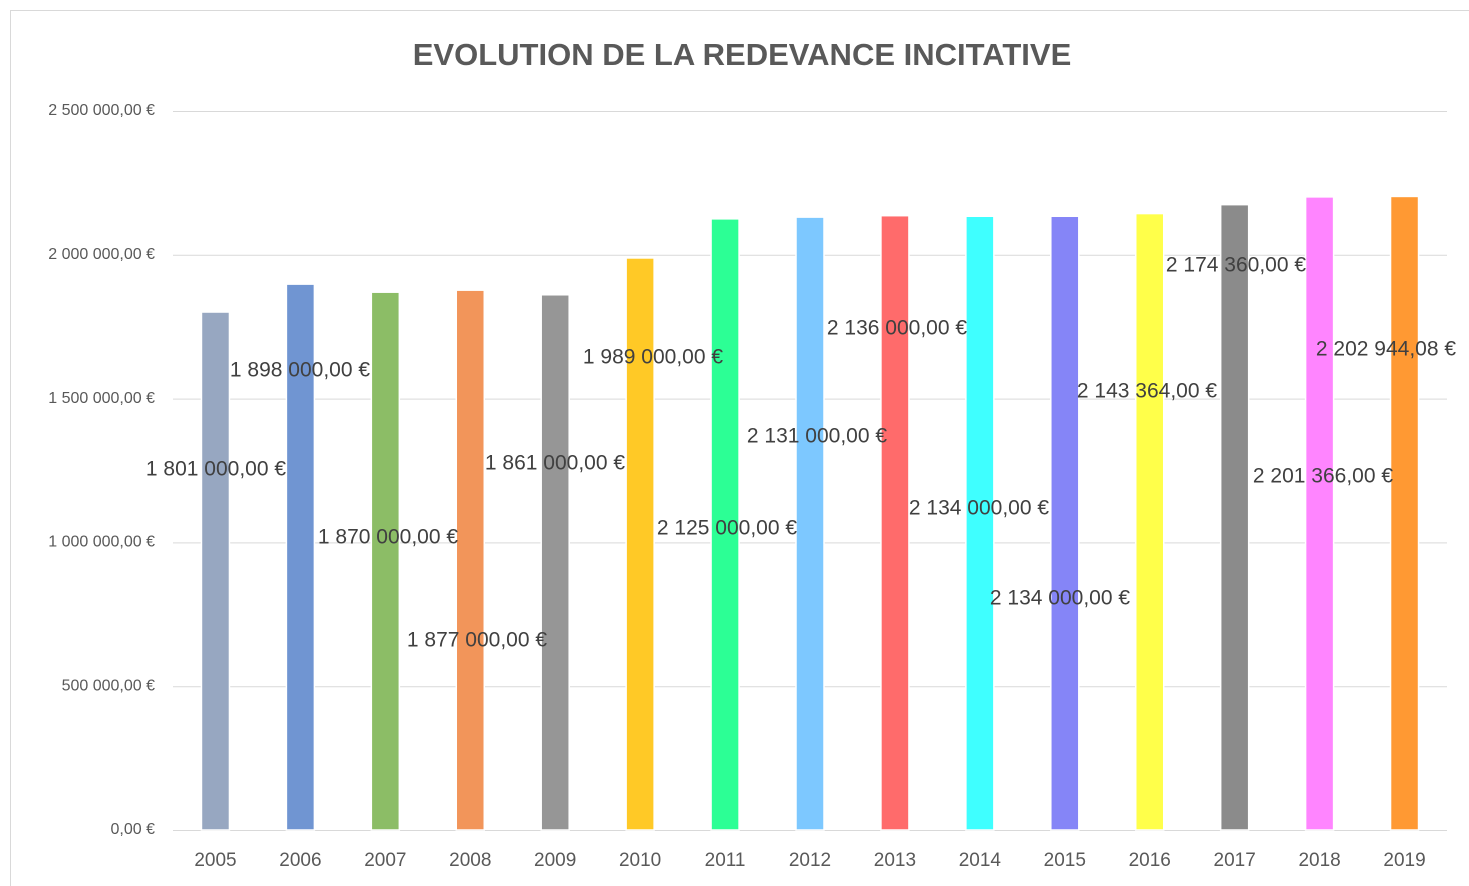 The height and width of the screenshot is (886, 1469). Describe the element at coordinates (1386, 349) in the screenshot. I see `data-label: 2 202 944,08 €` at that location.